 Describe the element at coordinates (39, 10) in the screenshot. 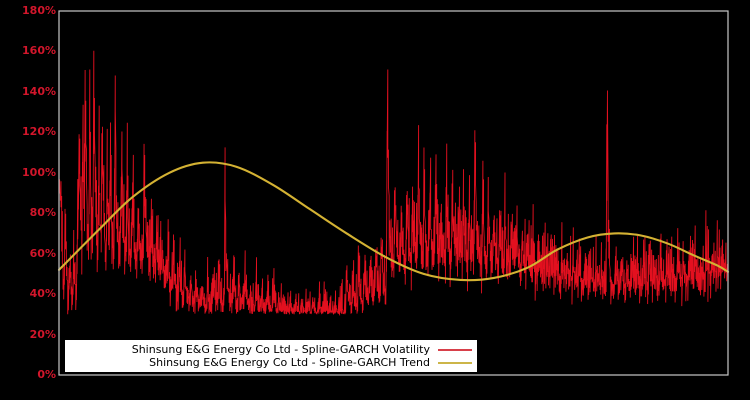

I see `y-tick-label: 180%` at that location.